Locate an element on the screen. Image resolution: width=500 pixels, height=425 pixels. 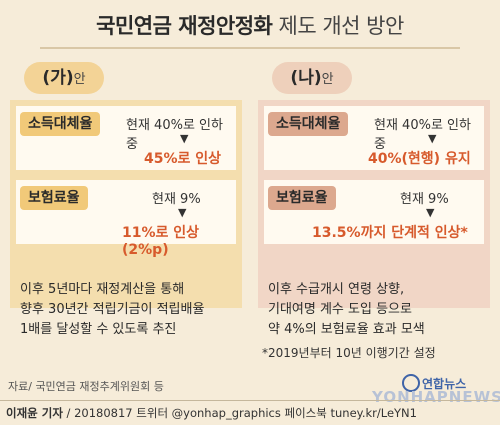
plan-b-footnote: *2019년부터 10년 이행기간 설정 is located at coordinates (349, 353).